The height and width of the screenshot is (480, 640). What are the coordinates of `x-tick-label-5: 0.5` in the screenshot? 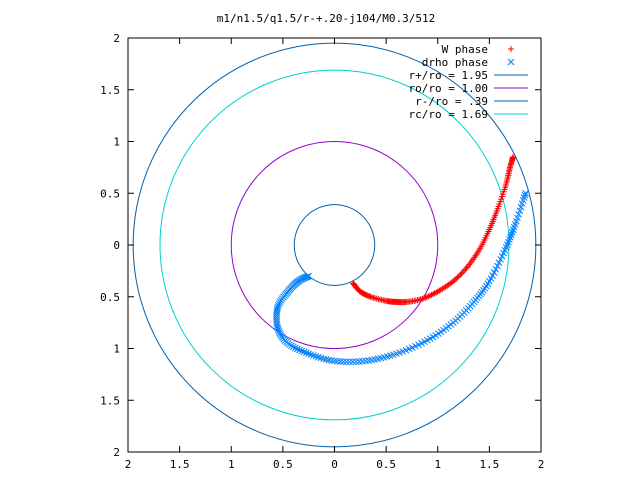 It's located at (386, 464).